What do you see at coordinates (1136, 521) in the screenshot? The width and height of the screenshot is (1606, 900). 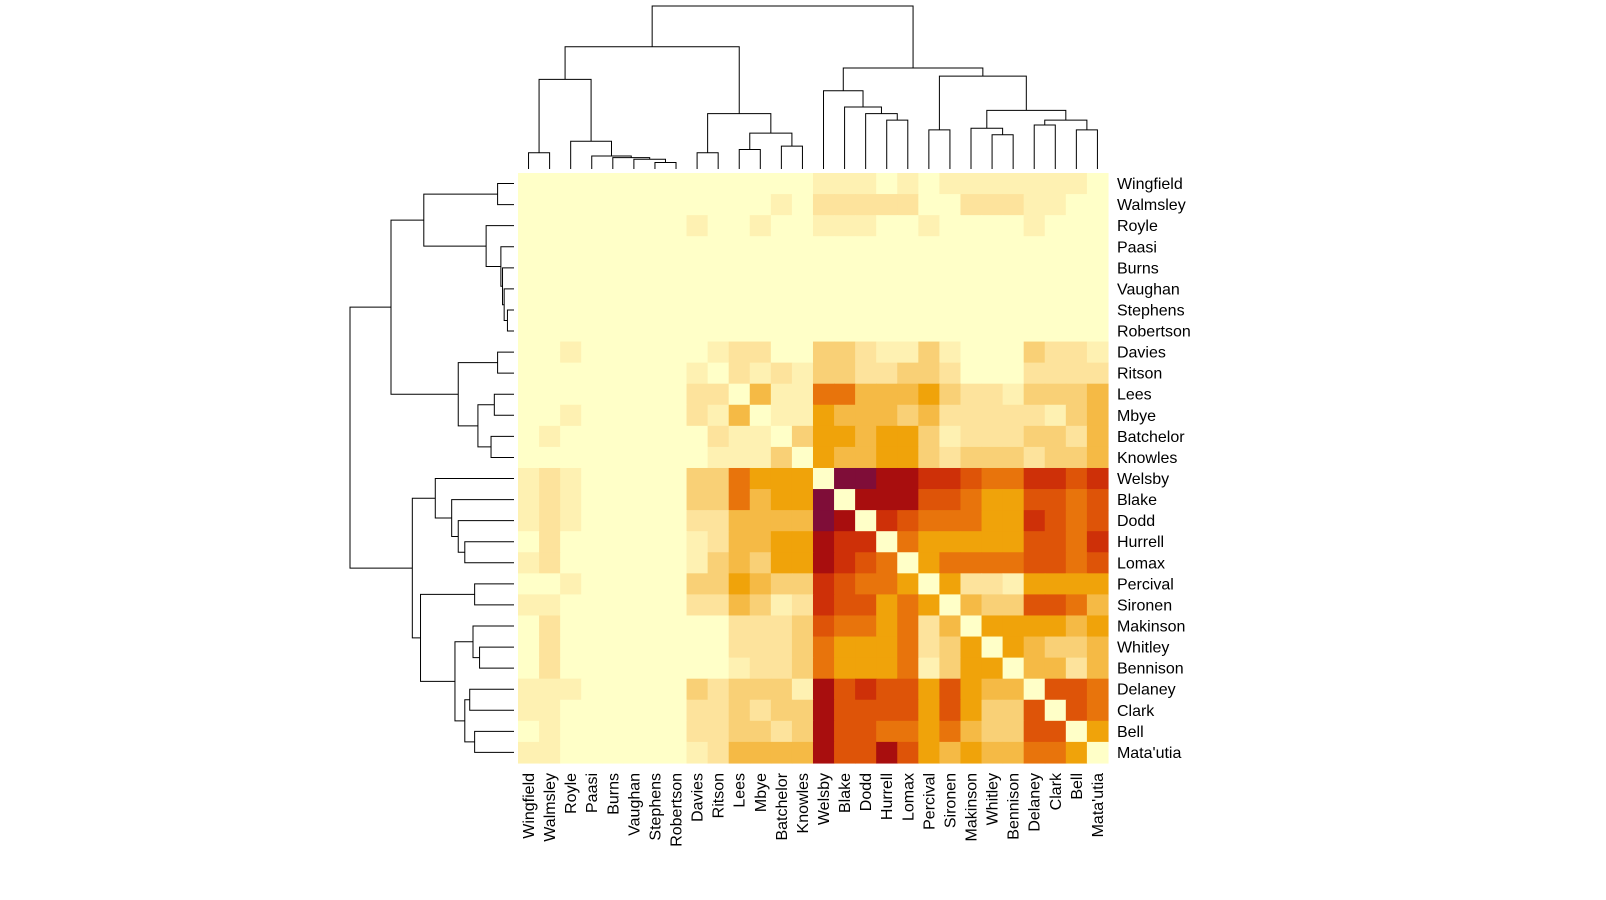 I see `row-label: Dodd` at bounding box center [1136, 521].